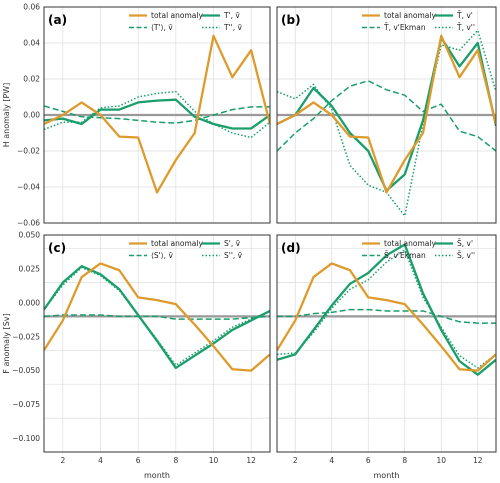 This screenshot has width=500, height=483. I want to click on y-tick-label: 0.04, so click(31, 43).